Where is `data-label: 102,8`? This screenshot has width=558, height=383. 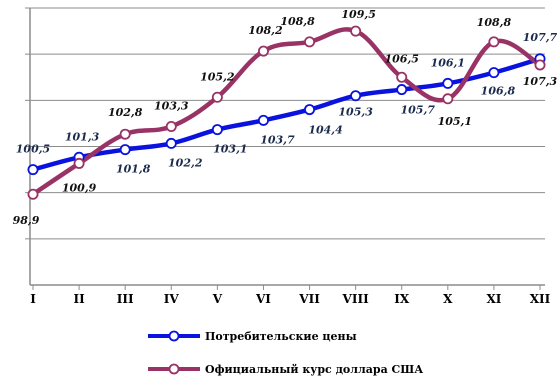
data-label: 102,8 is located at coordinates (125, 112).